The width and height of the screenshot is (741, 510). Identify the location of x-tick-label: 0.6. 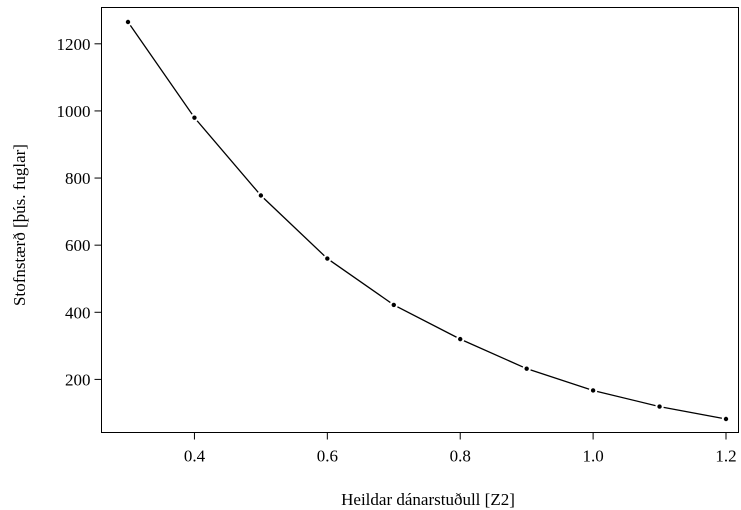
(327, 456).